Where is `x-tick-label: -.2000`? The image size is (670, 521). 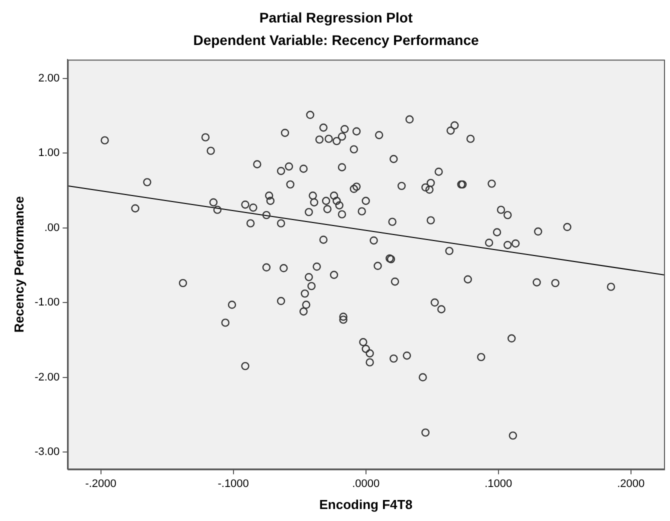
x-tick-label: -.2000 is located at coordinates (100, 484).